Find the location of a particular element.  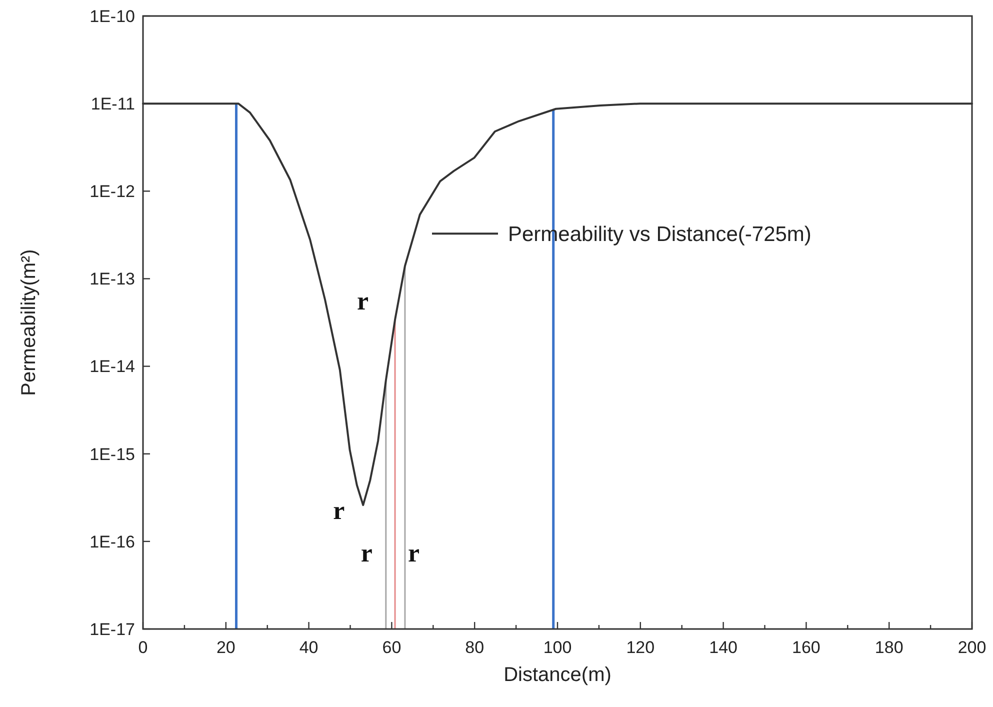

y-tick-label: 1E-14 is located at coordinates (112, 366).